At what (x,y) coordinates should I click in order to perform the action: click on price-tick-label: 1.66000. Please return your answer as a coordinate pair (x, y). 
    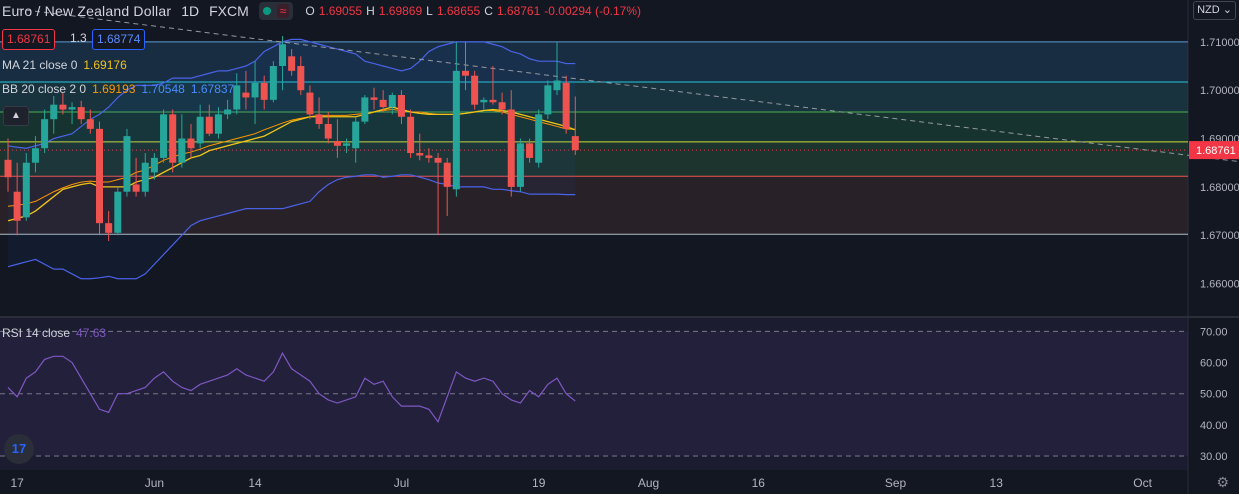
    Looking at the image, I should click on (1219, 285).